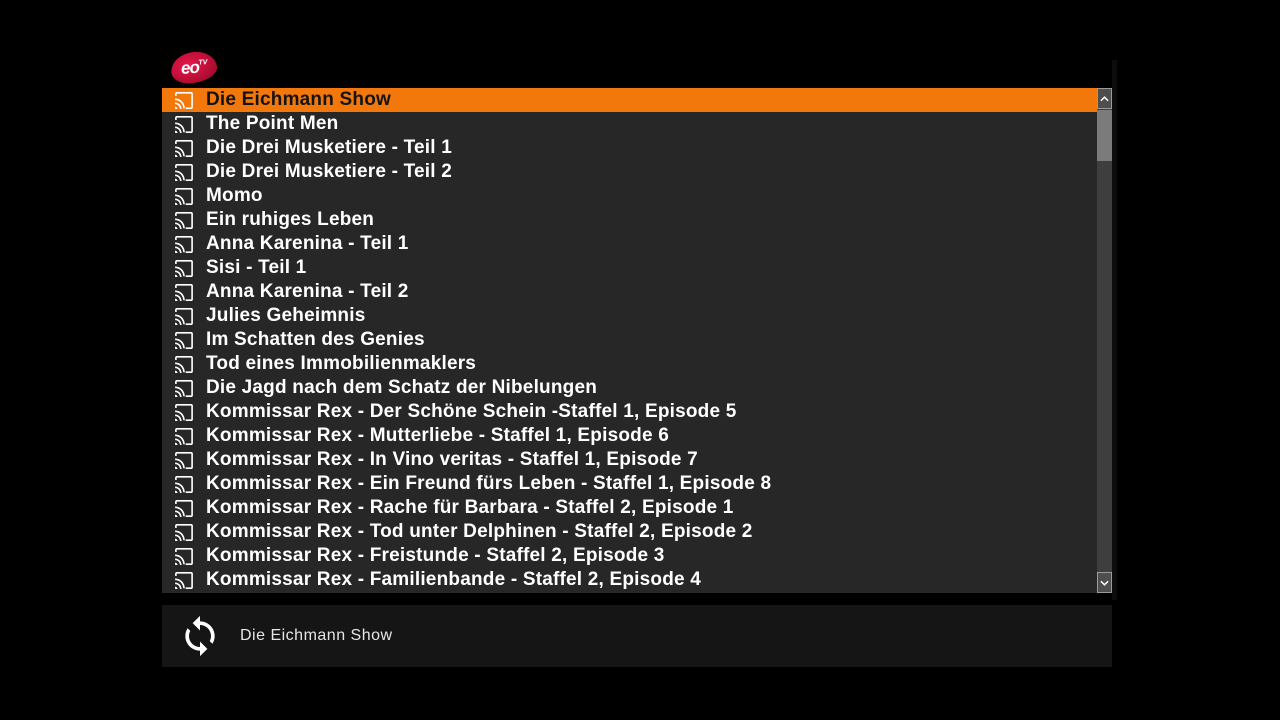 Image resolution: width=1280 pixels, height=720 pixels. I want to click on list-item: Die Drei Musketiere - Teil 1, so click(629, 148).